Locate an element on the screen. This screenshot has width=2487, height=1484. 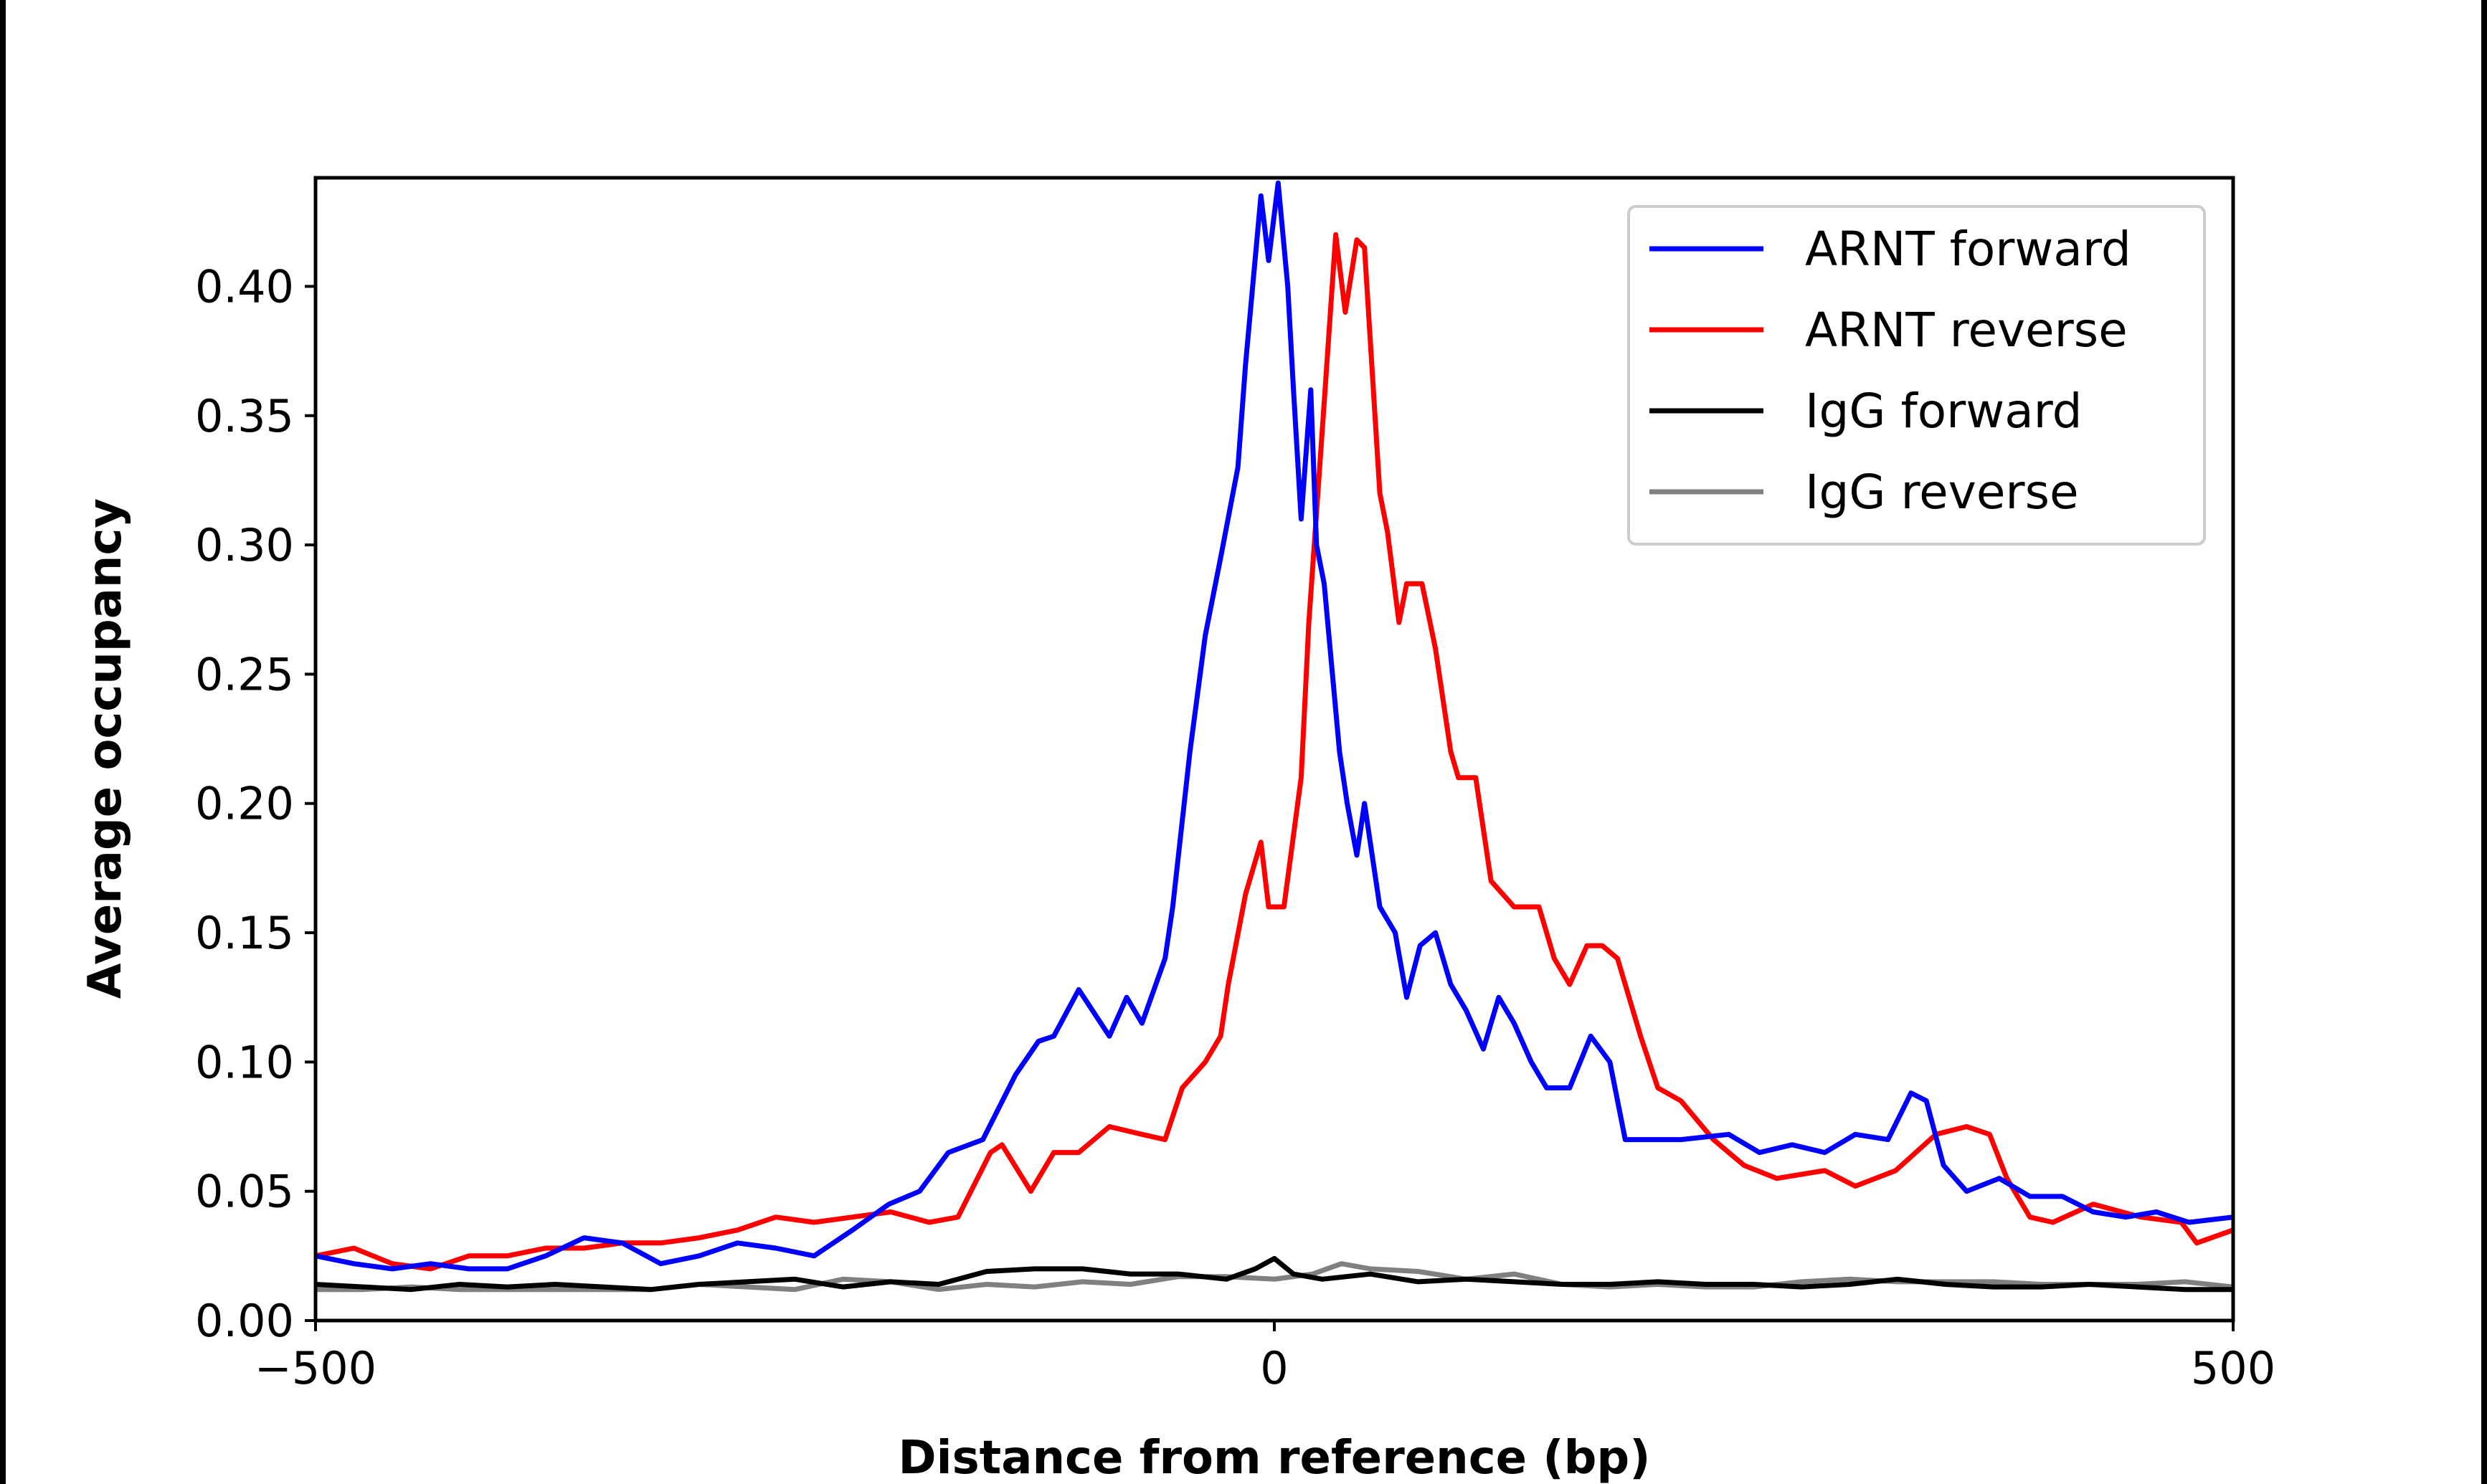
y-axis-ticks: 0.00 0.05 0.10 0.15 0.20 0.25 0.30 0.35 0.40 is located at coordinates (256, 804).